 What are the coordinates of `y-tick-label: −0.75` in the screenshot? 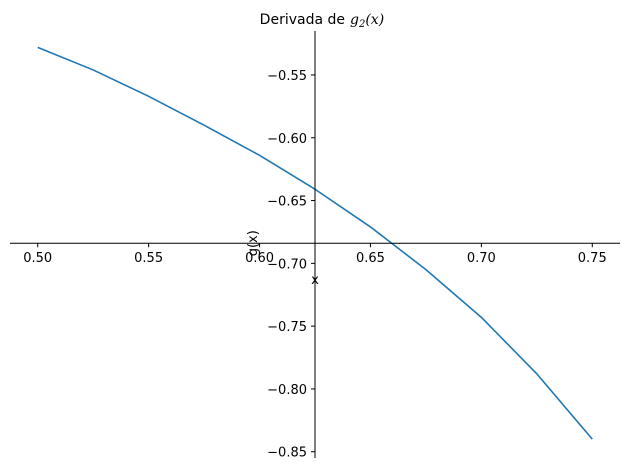 It's located at (287, 327).